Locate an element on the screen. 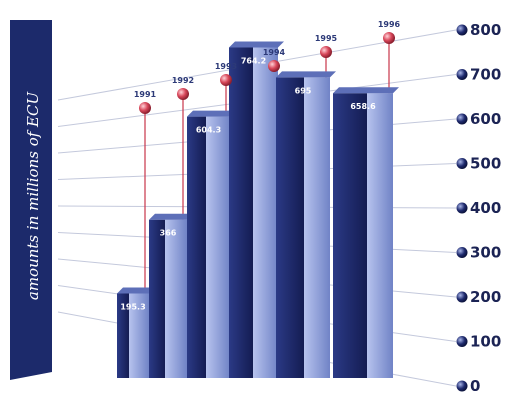  bar-value-label: 604.3 is located at coordinates (208, 130).